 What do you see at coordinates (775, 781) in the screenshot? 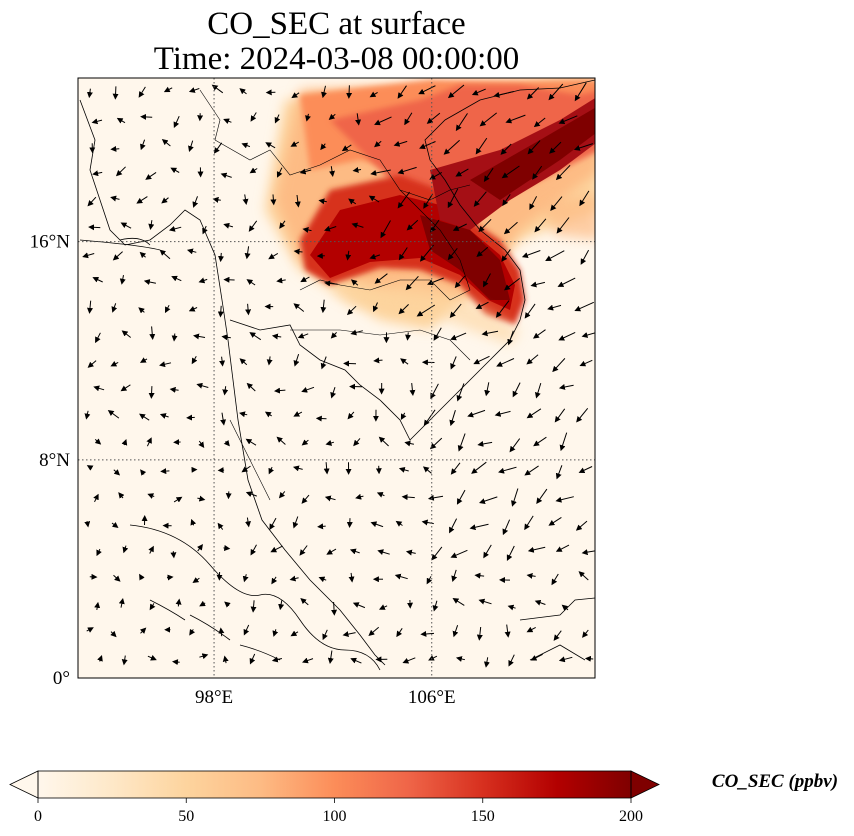
I see `colorbar-label: CO_SEC (ppbv)` at bounding box center [775, 781].